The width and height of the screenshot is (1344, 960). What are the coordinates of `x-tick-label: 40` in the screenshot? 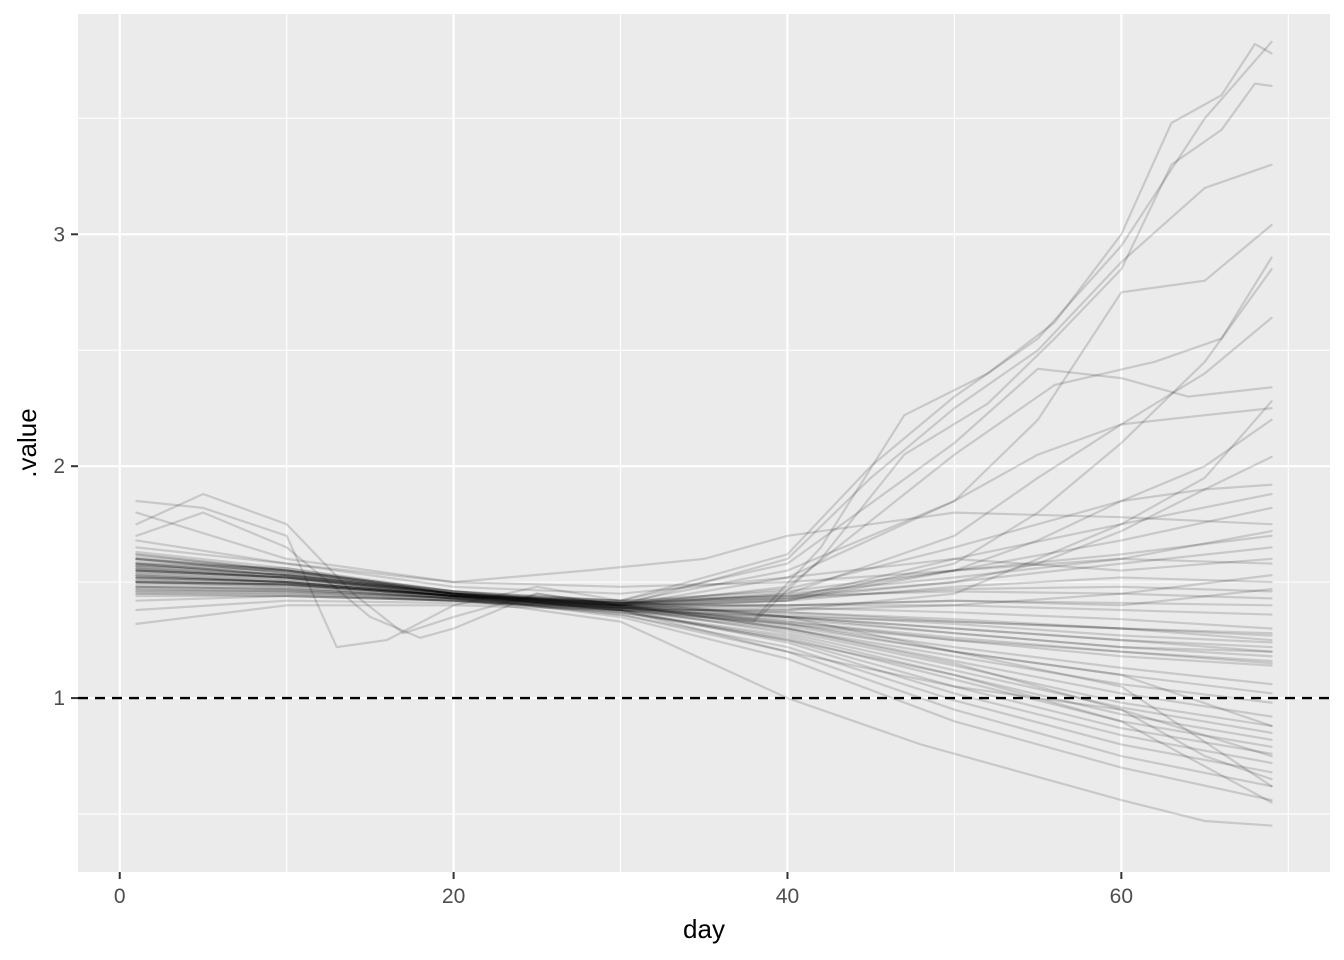 It's located at (787, 896).